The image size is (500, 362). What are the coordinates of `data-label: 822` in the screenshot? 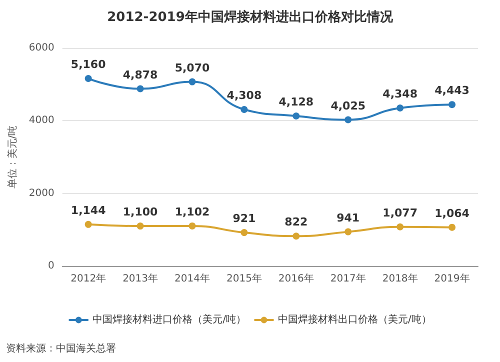 It's located at (296, 222).